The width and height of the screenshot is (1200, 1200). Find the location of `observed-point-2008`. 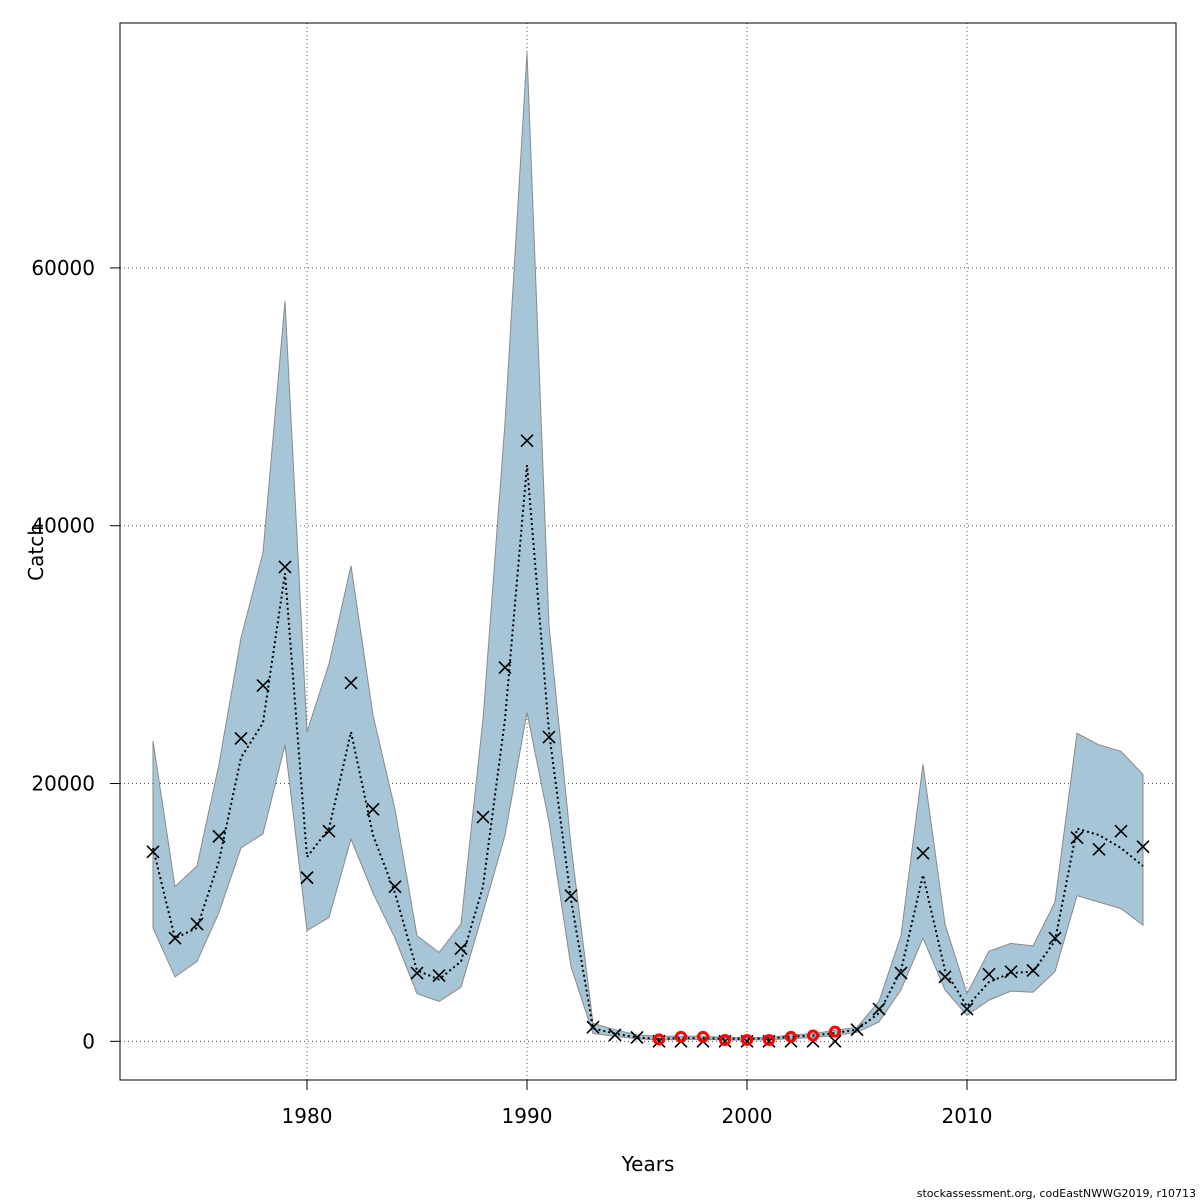

observed-point-2008 is located at coordinates (923, 853).